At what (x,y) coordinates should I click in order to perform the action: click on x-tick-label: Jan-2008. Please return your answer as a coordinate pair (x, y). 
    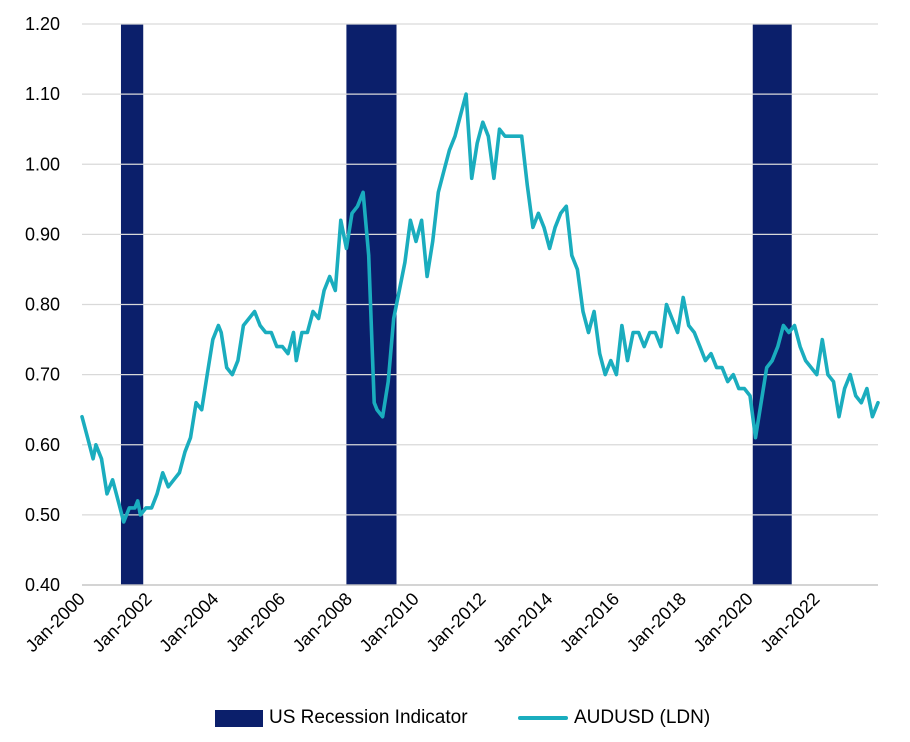
    Looking at the image, I should click on (322, 622).